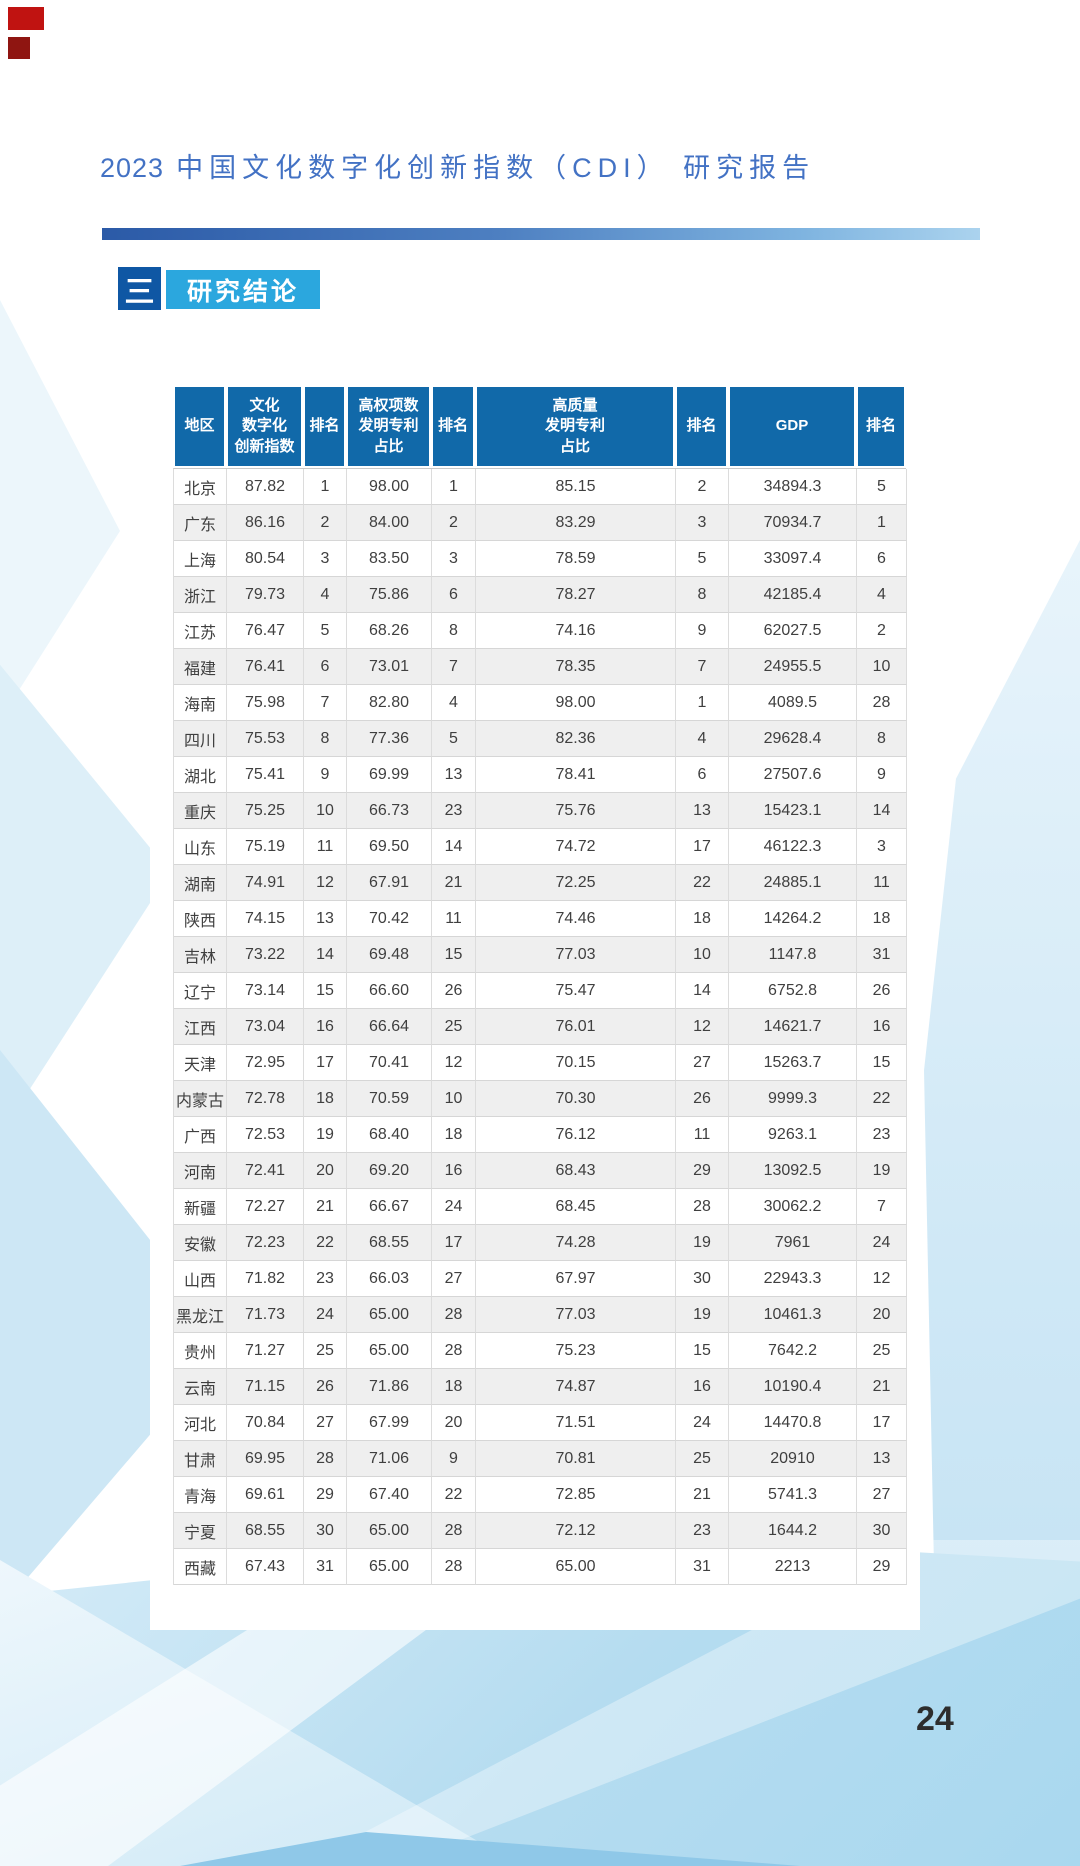 This screenshot has height=1866, width=1080. What do you see at coordinates (882, 1531) in the screenshot?
I see `table-cell: 30` at bounding box center [882, 1531].